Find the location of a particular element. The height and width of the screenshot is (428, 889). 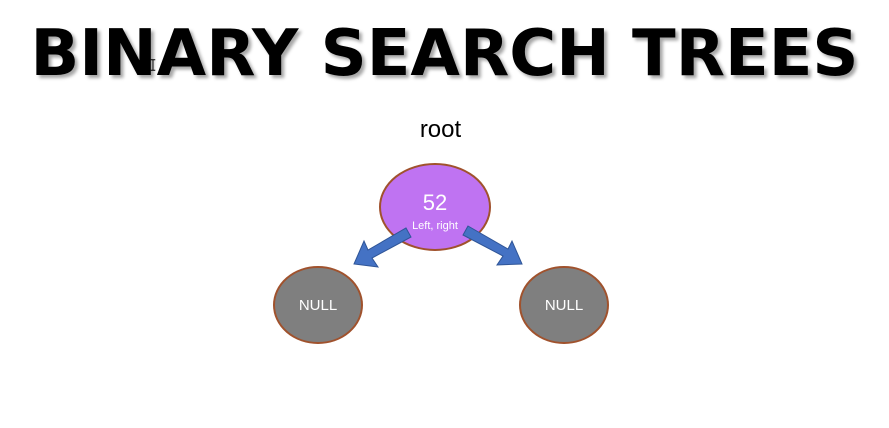

root-node-value: 52 is located at coordinates (435, 202).